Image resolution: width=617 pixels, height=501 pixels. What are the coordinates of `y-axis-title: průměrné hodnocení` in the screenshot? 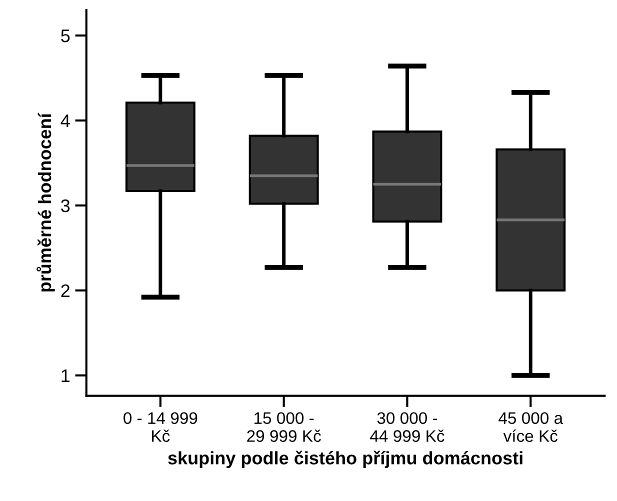 It's located at (45, 202).